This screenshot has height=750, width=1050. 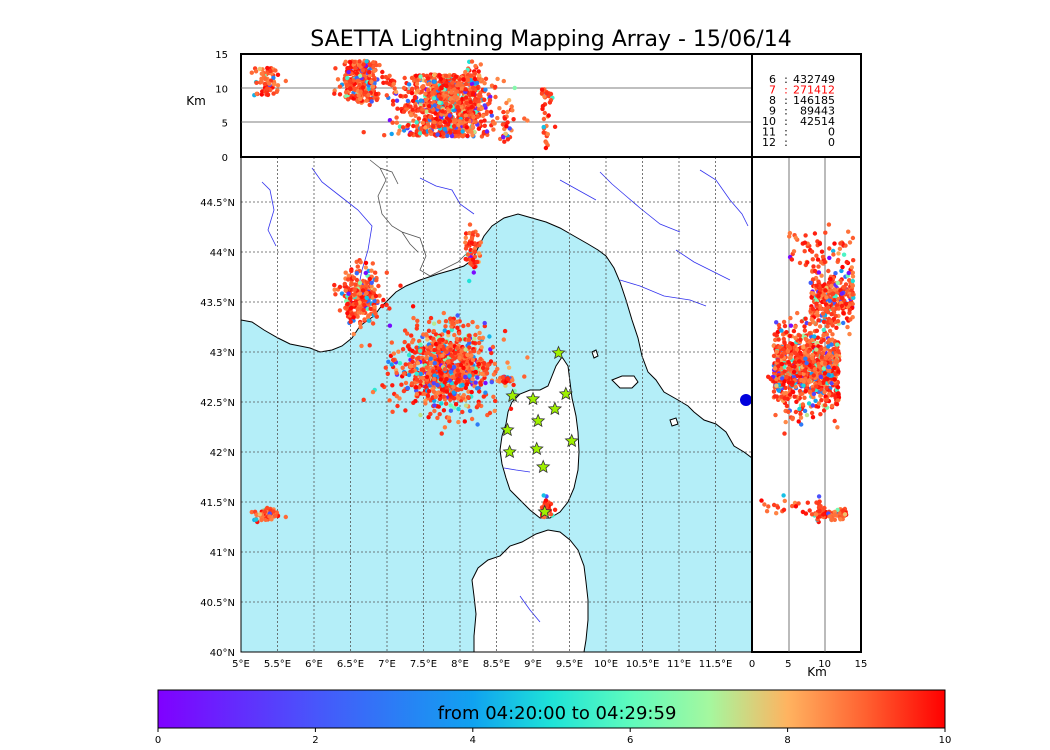 I want to click on lat-tick-label: 43.5°N, so click(x=217, y=303).